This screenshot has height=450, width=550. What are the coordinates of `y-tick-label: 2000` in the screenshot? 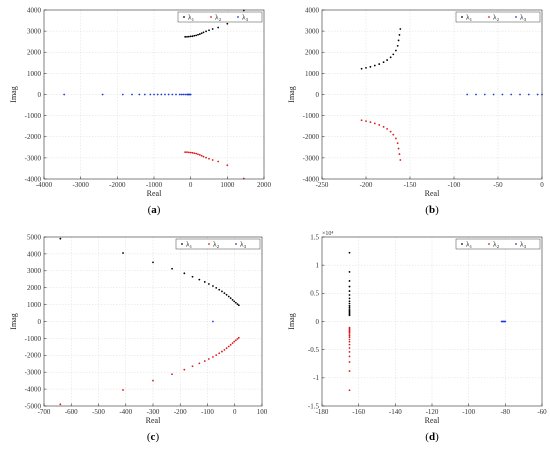 It's located at (312, 53).